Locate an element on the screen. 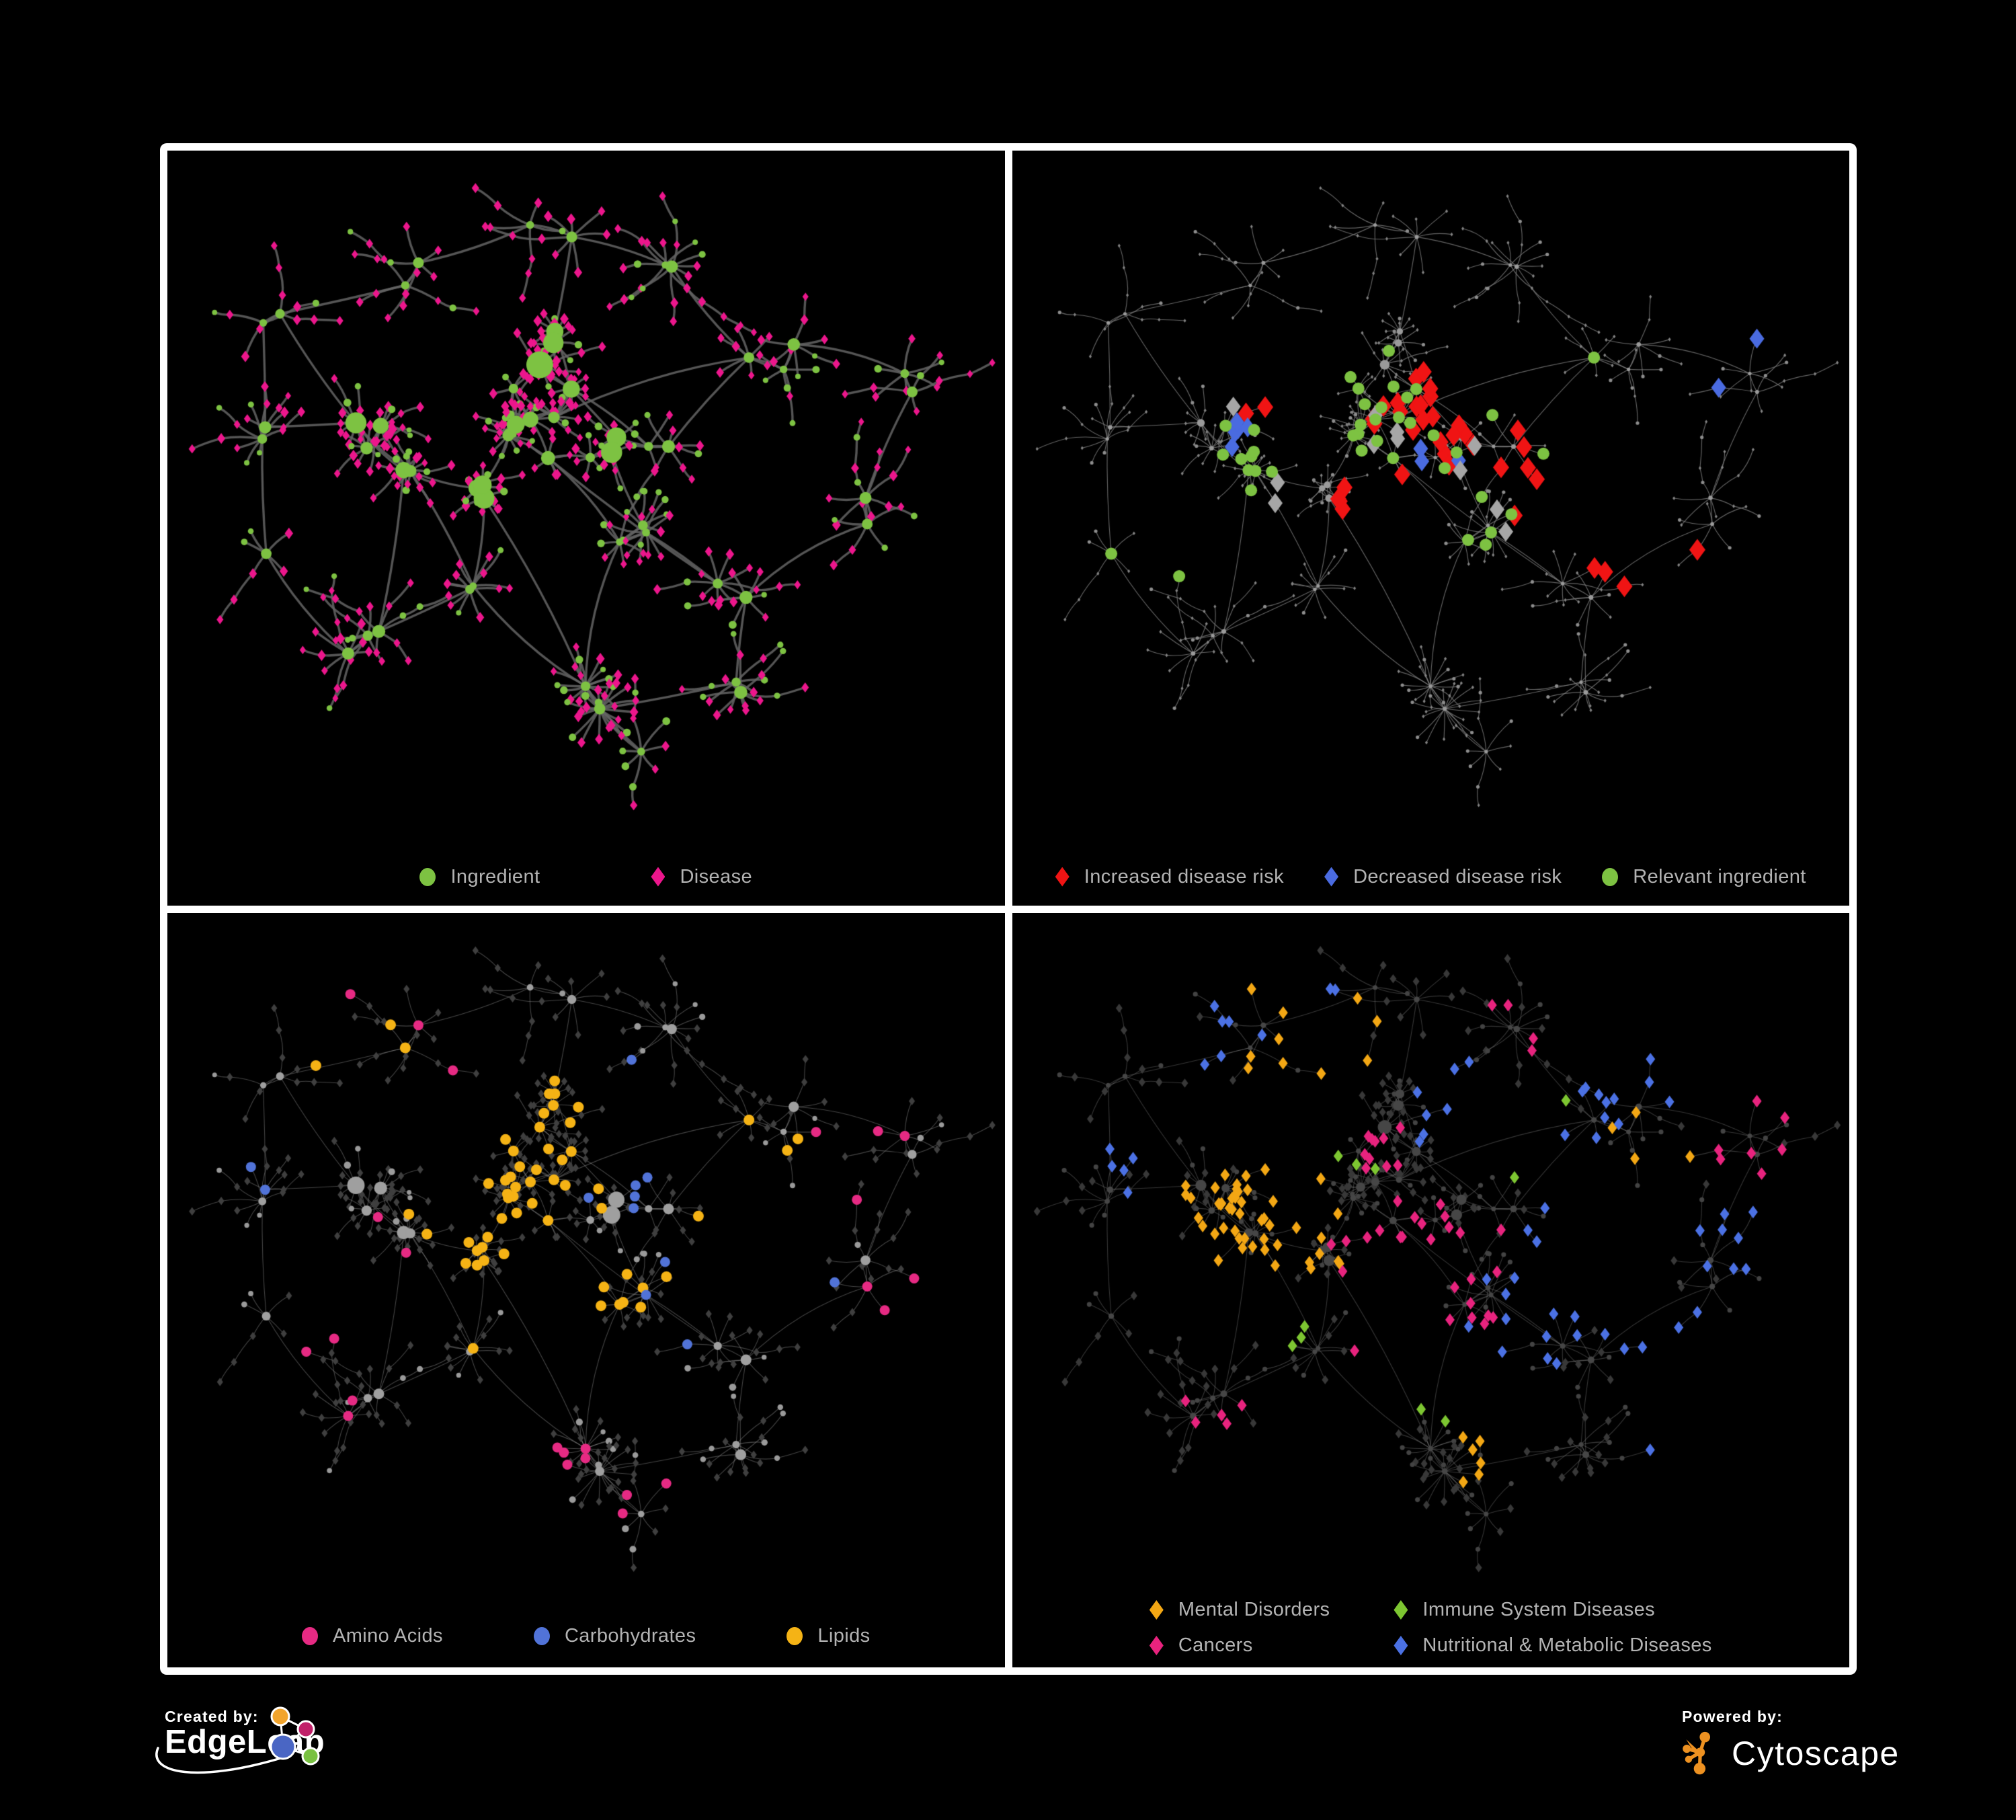 This screenshot has width=2016, height=1820. cytoscape-logo-icon is located at coordinates (1697, 1753).